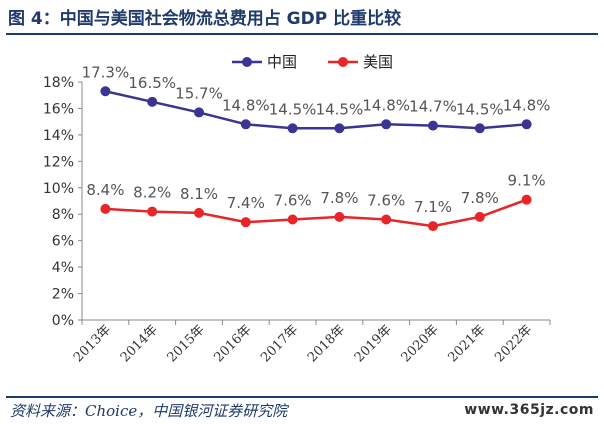  I want to click on x-tick-label: 2018年, so click(326, 343).